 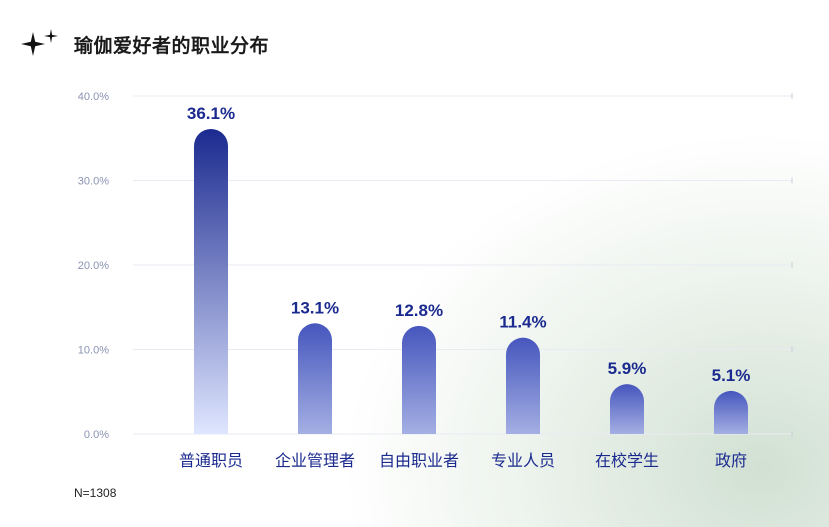 I want to click on sample-size-note: N=1308, so click(x=95, y=493).